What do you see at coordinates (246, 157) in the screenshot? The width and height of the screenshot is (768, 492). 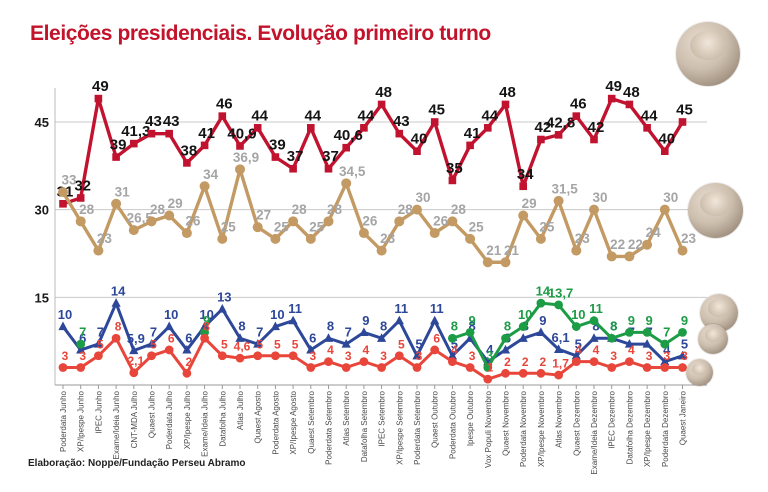 I see `series-tan-value-label: 36,9` at bounding box center [246, 157].